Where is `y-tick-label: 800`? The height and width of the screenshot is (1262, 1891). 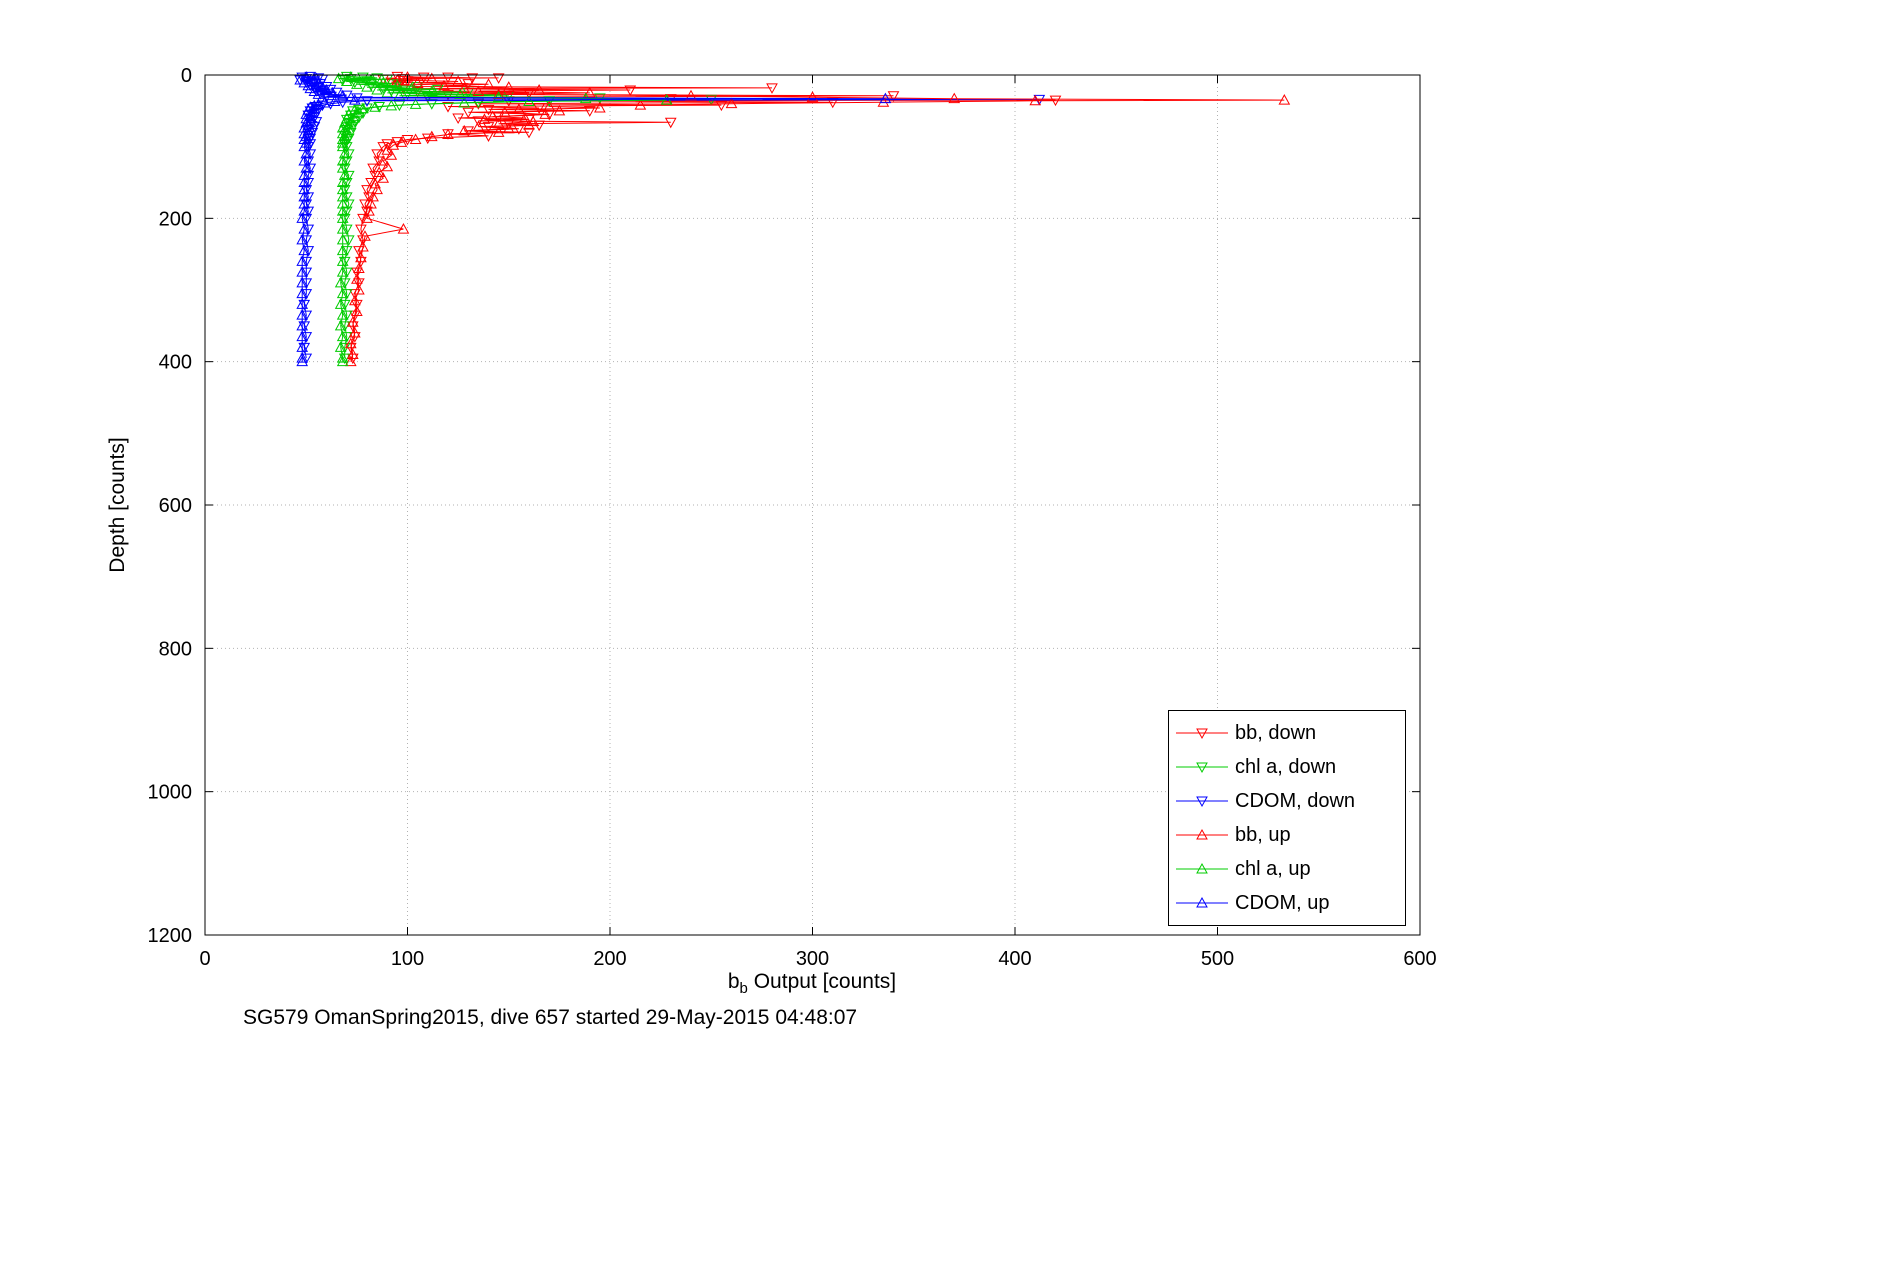 y-tick-label: 800 is located at coordinates (175, 649).